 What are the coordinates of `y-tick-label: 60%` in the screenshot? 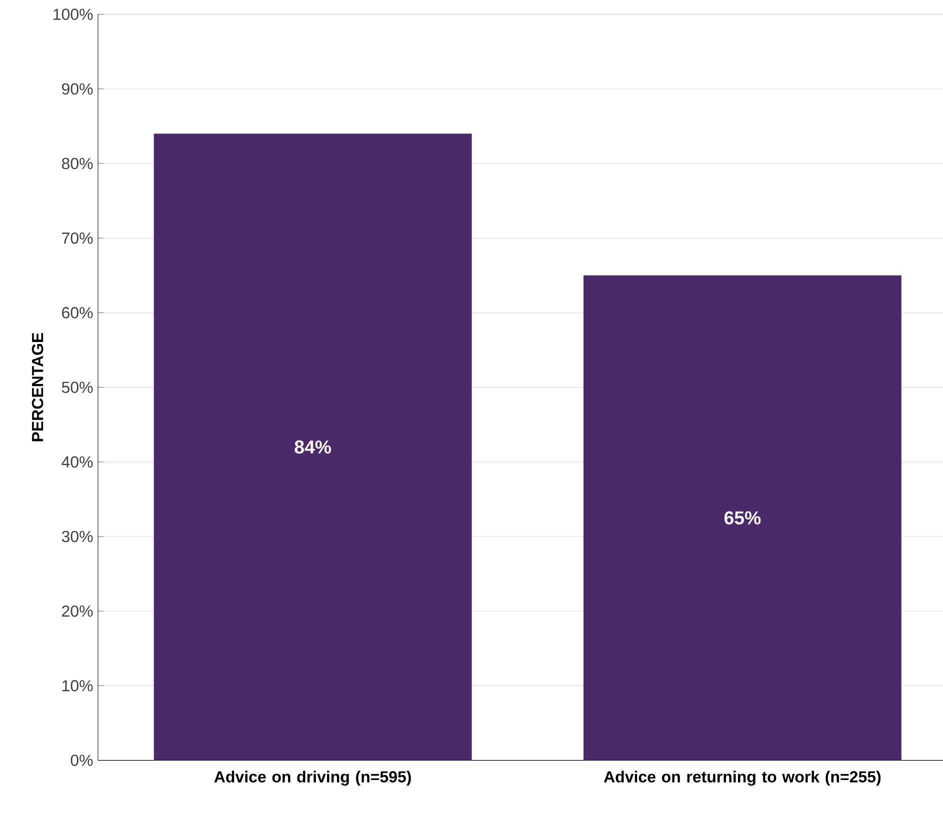 It's located at (77, 312).